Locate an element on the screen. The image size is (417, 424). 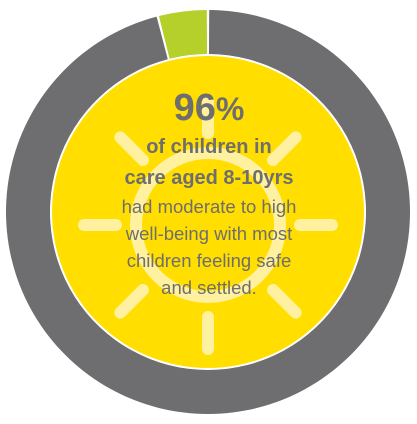
stat-value: 96% is located at coordinates (209, 108).